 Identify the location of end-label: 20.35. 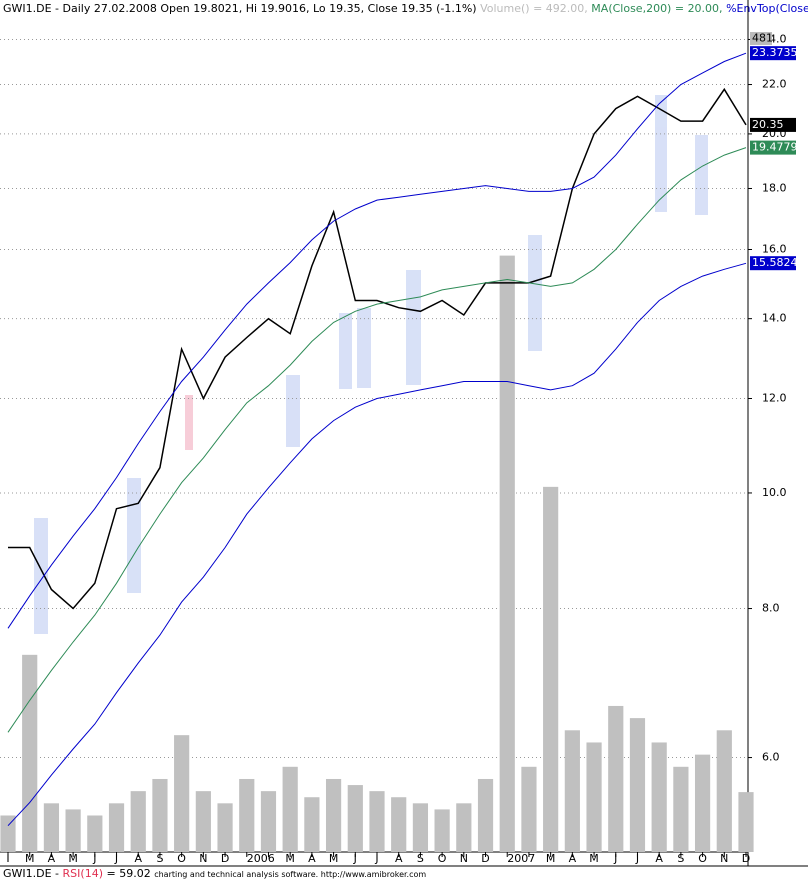
(768, 124).